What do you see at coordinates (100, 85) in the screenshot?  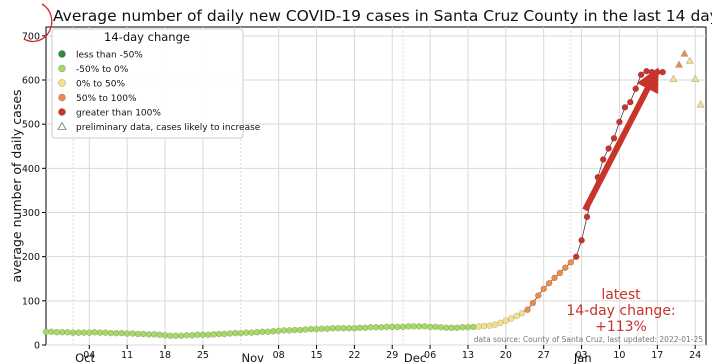 I see `legend-entry-label: 0% to 50%` at bounding box center [100, 85].